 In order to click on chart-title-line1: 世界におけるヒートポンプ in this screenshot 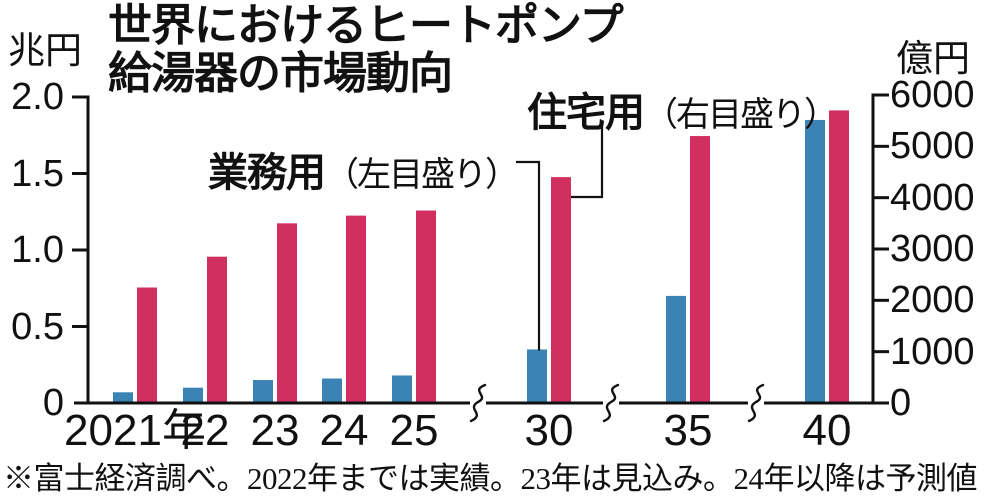, I will do `click(366, 25)`.